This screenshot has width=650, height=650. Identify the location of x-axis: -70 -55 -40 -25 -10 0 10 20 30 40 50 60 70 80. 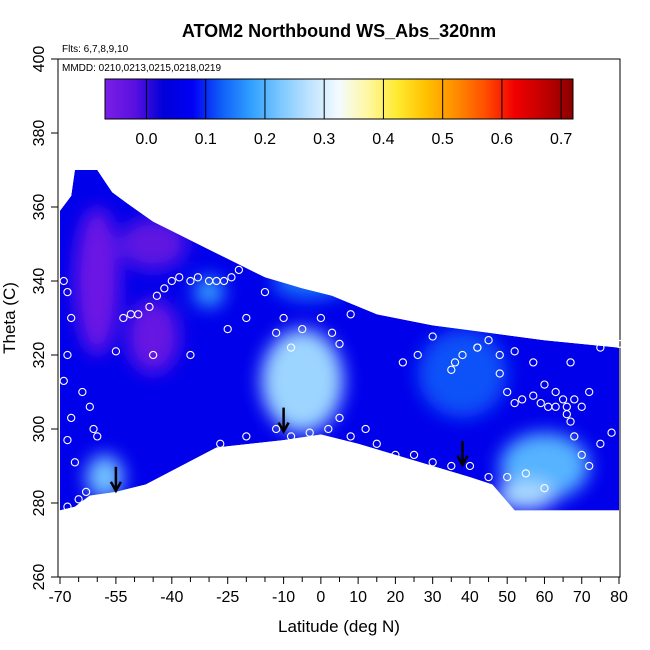
(338, 591).